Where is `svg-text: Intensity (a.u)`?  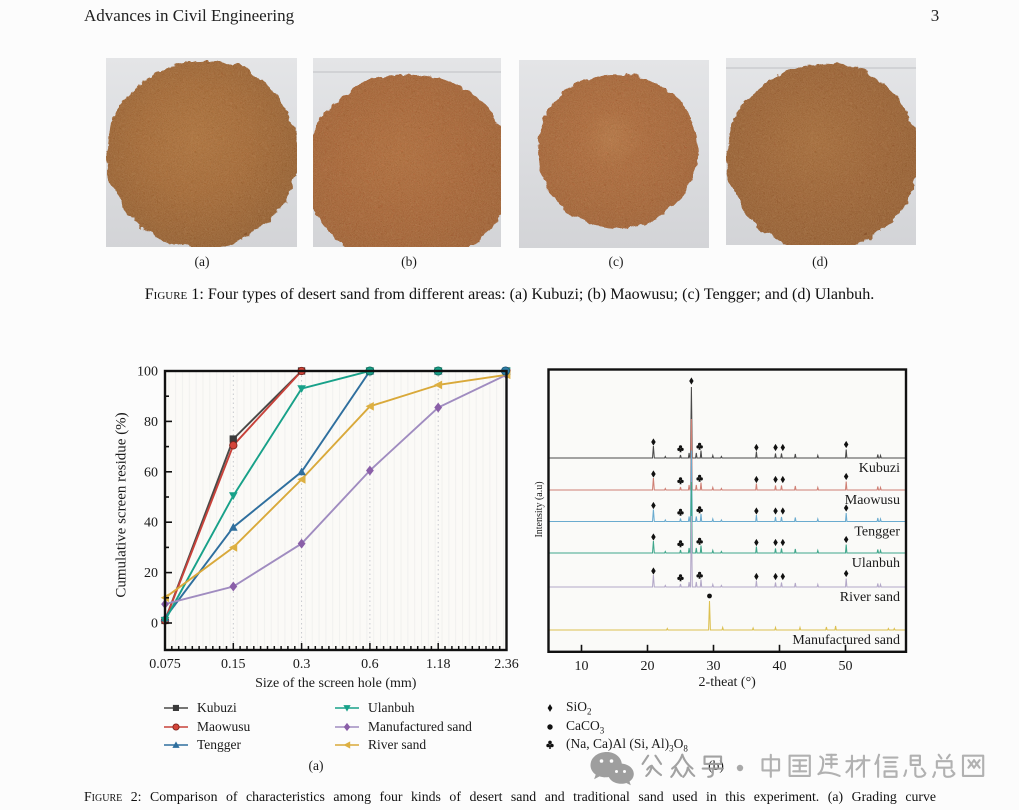 svg-text: Intensity (a.u) is located at coordinates (539, 509).